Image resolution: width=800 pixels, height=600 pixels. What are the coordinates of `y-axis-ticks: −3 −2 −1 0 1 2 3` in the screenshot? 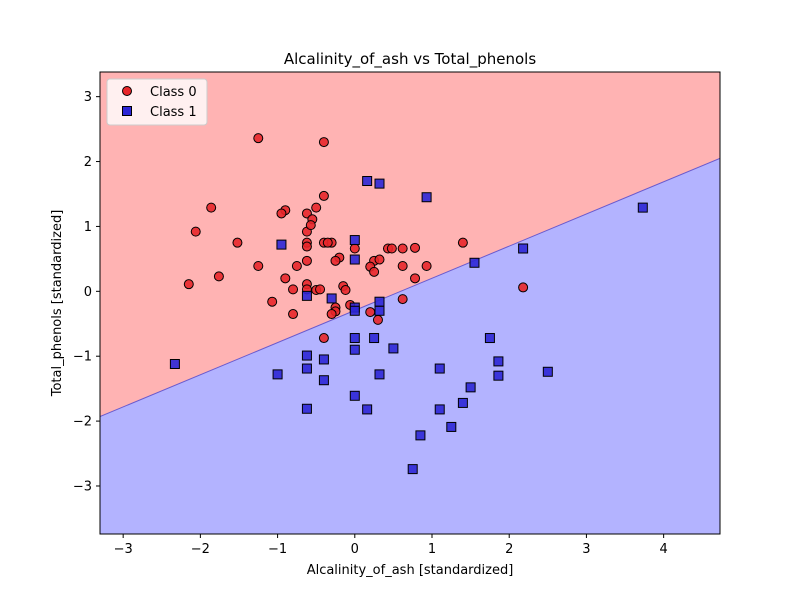 It's located at (86, 292).